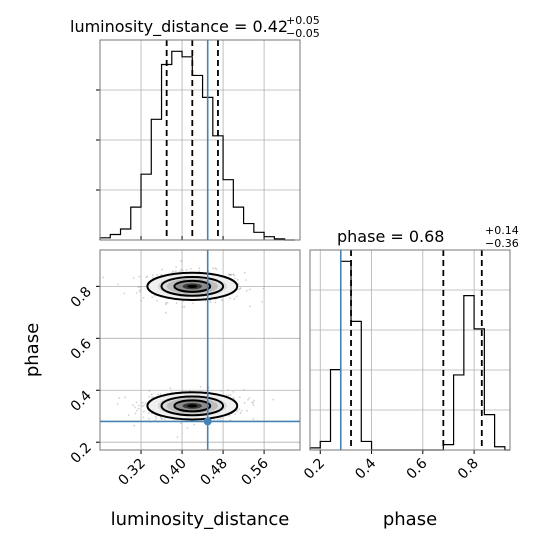 The width and height of the screenshot is (550, 550). Describe the element at coordinates (192, 346) in the screenshot. I see `joint-contours` at that location.